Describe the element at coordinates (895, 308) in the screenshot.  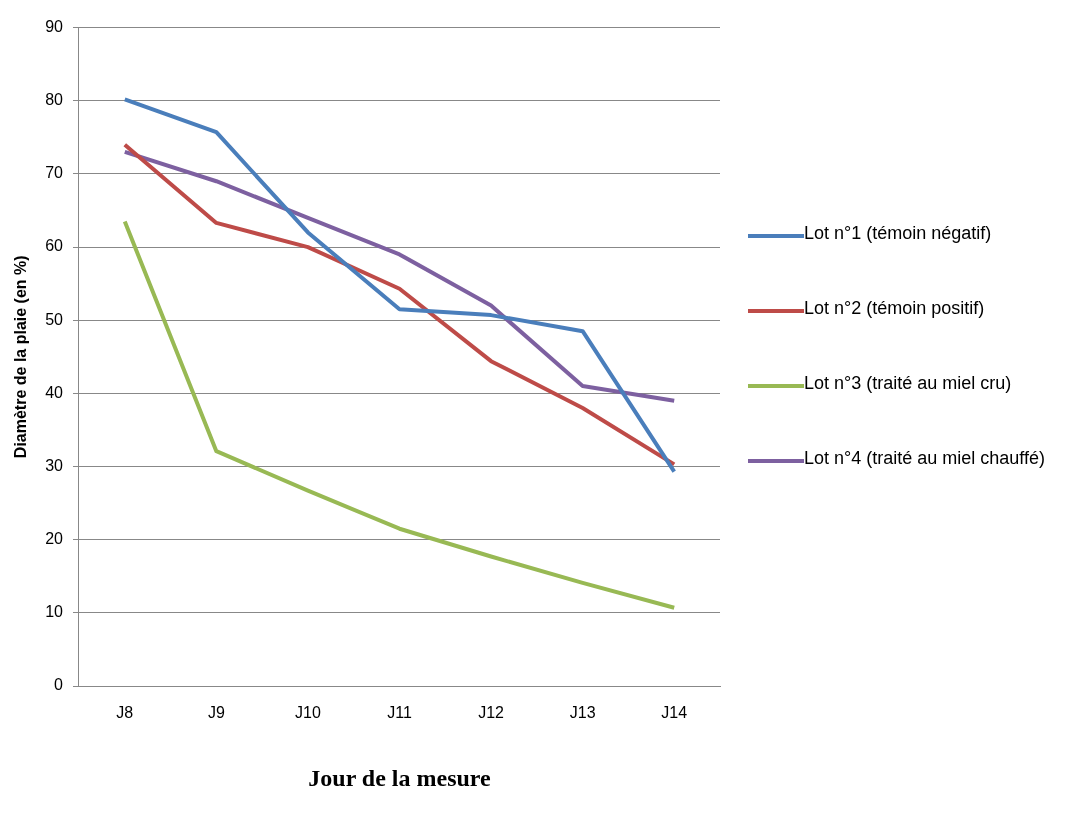
I see `legend-label: Lot n°2 (témoin positif)` at that location.